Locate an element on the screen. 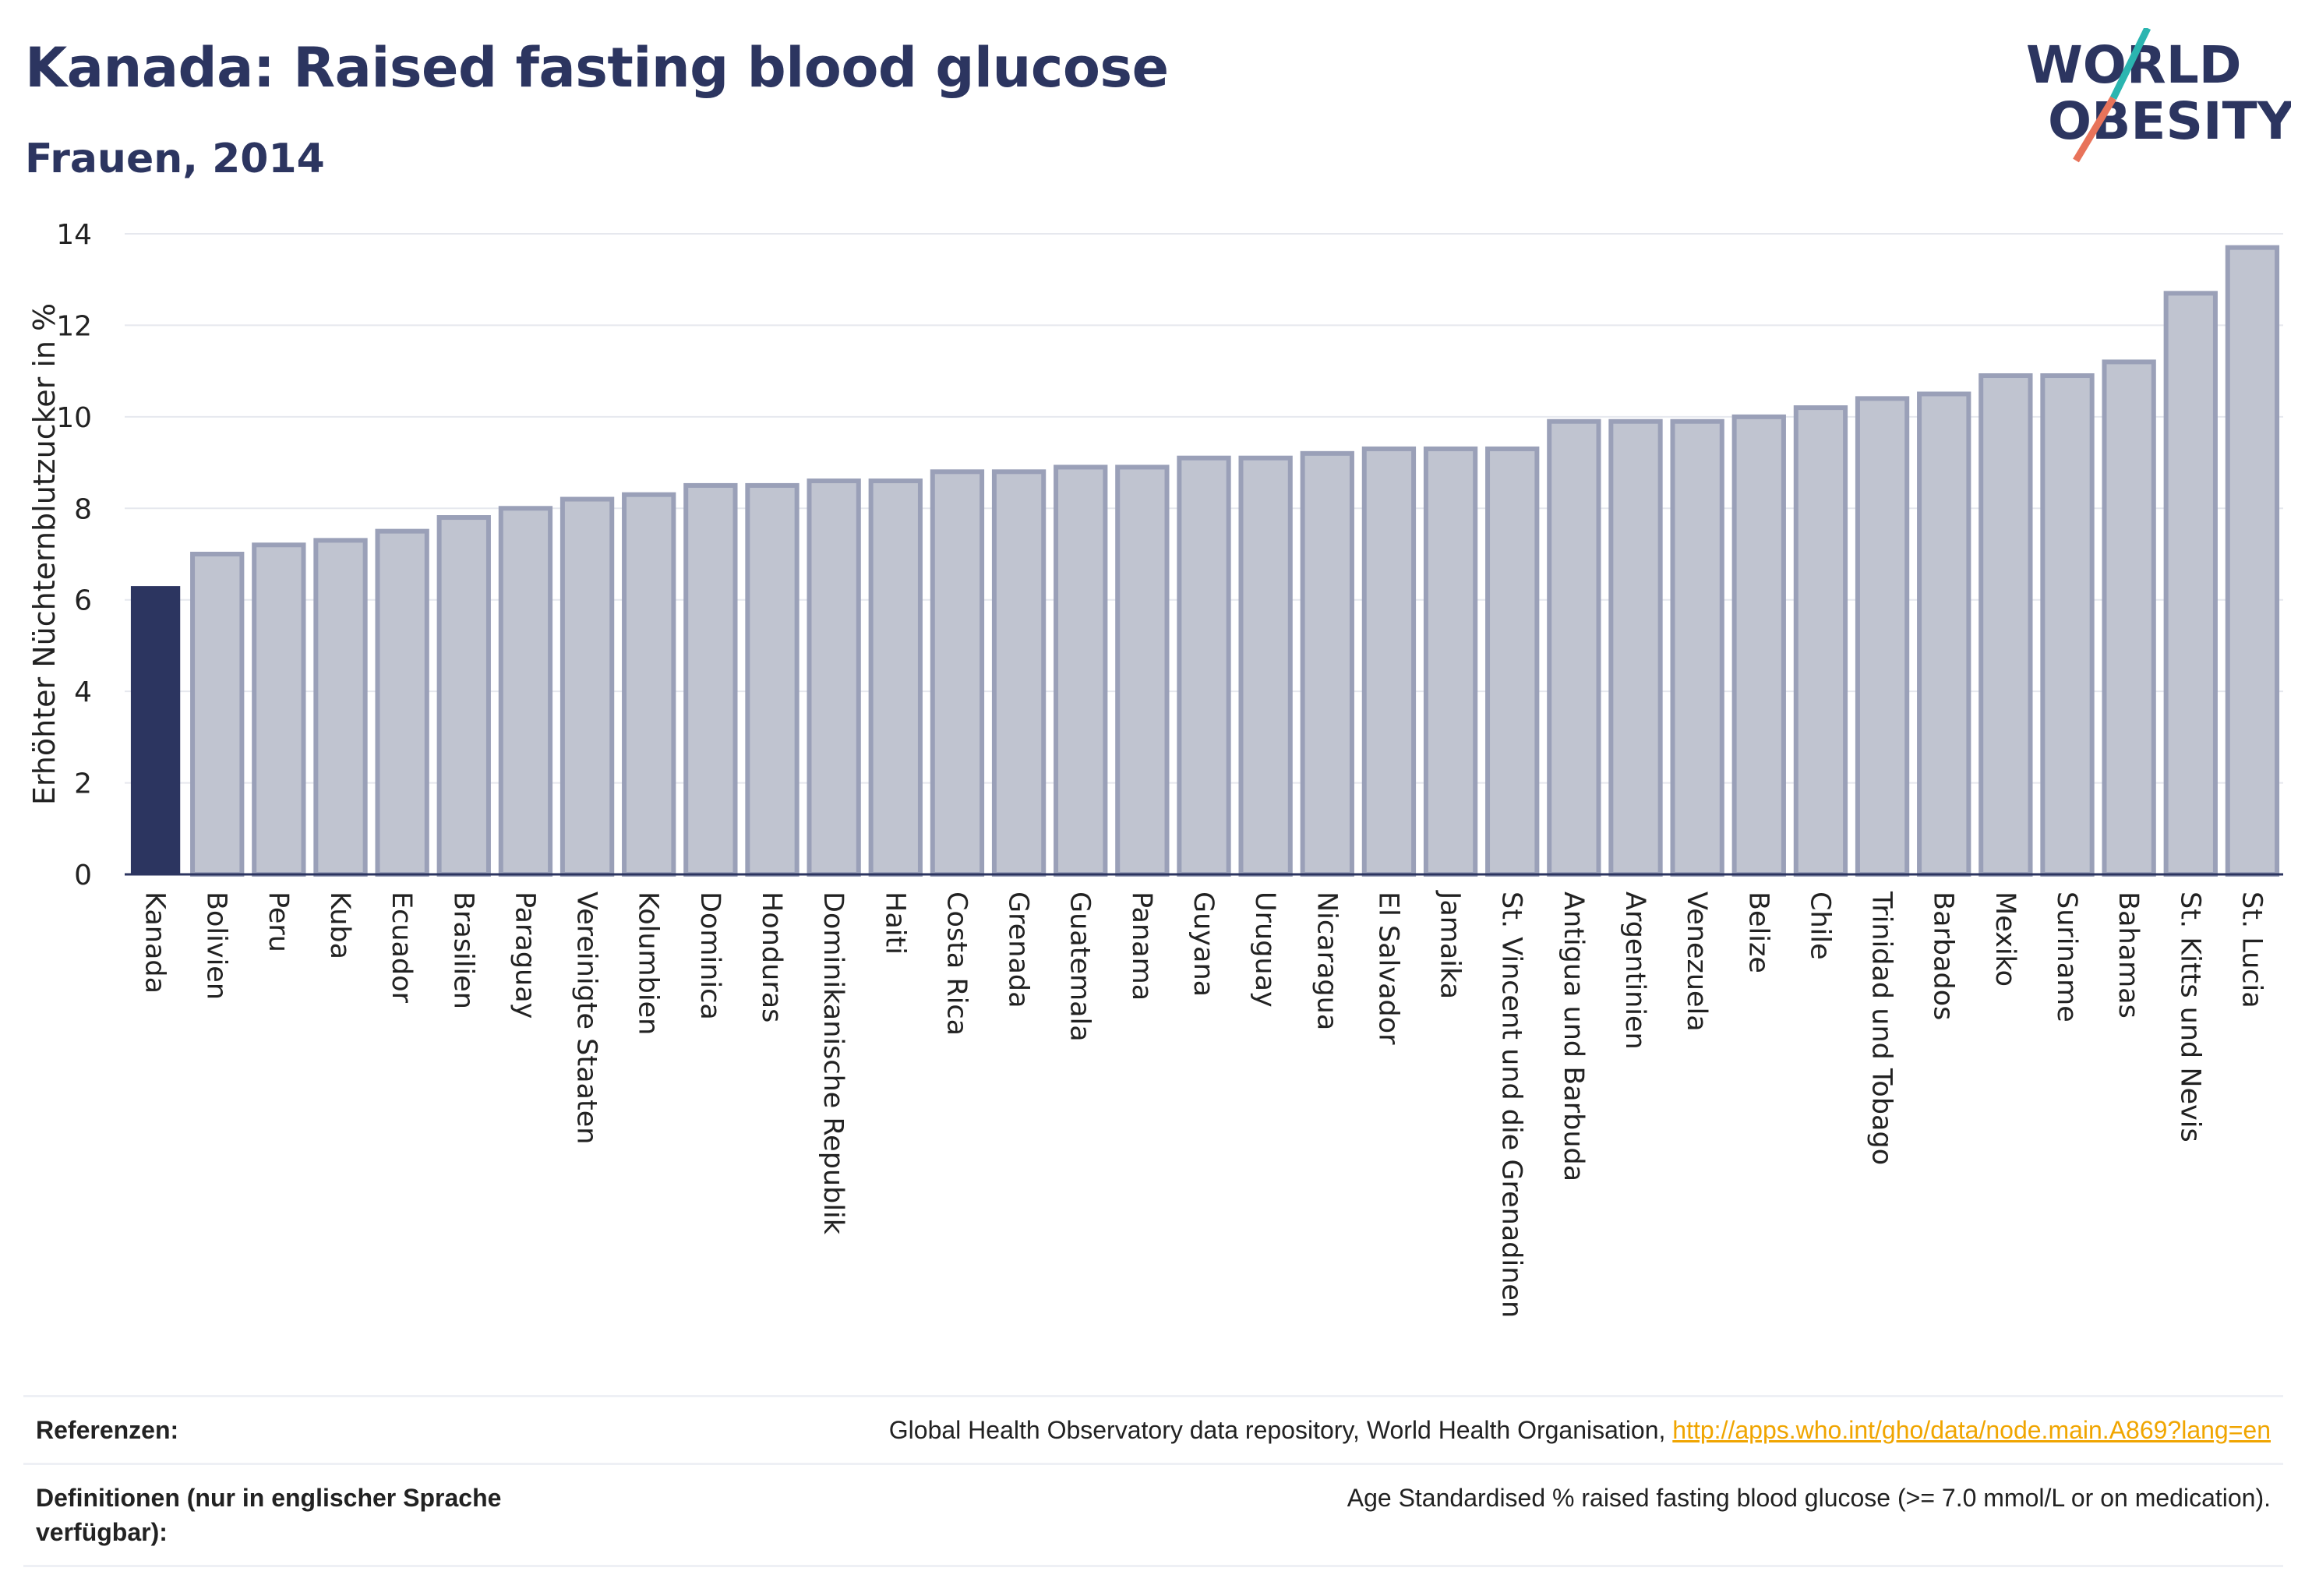  x-tick-label: Uruguay is located at coordinates (1264, 950).